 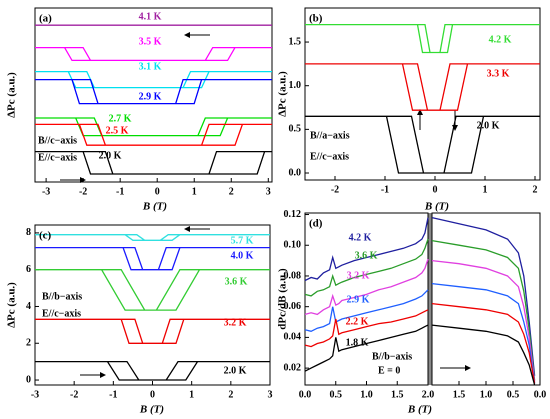 I want to click on series-label: 3.5 K, so click(x=150, y=41).